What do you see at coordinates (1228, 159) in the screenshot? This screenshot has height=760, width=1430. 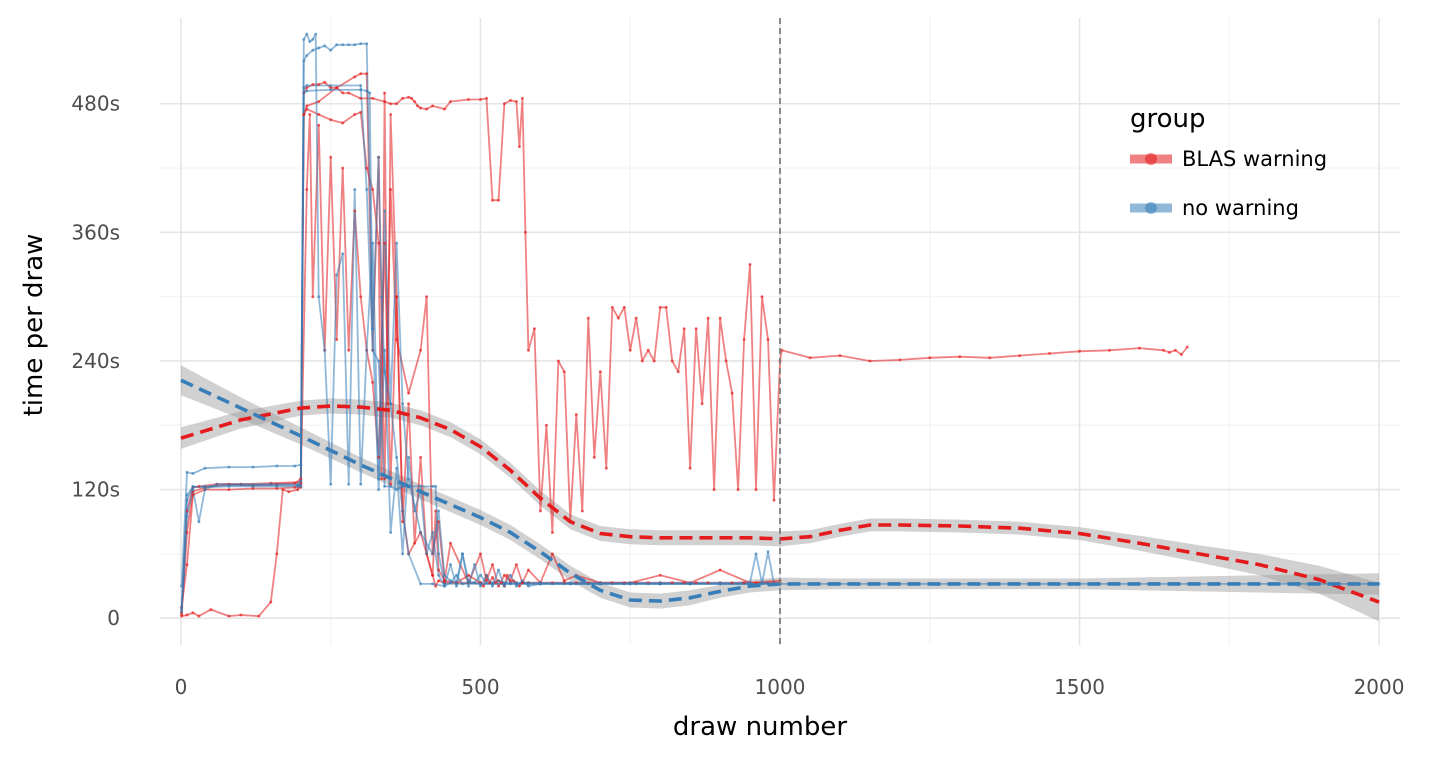 I see `legend-entry-blas-warning: BLAS warning` at bounding box center [1228, 159].